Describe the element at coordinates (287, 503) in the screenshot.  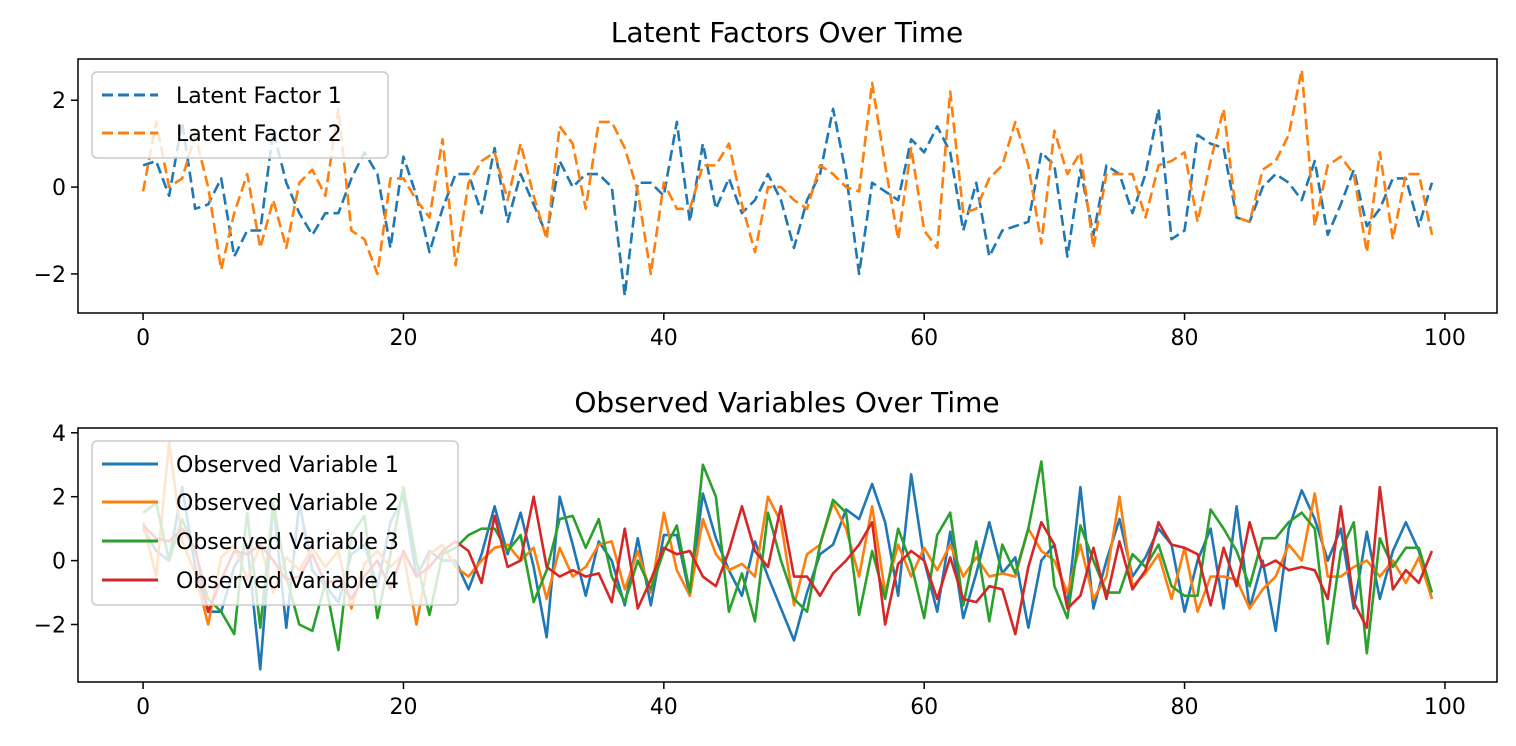
I see `legend-label-observed-variable-2: Observed Variable 2` at that location.